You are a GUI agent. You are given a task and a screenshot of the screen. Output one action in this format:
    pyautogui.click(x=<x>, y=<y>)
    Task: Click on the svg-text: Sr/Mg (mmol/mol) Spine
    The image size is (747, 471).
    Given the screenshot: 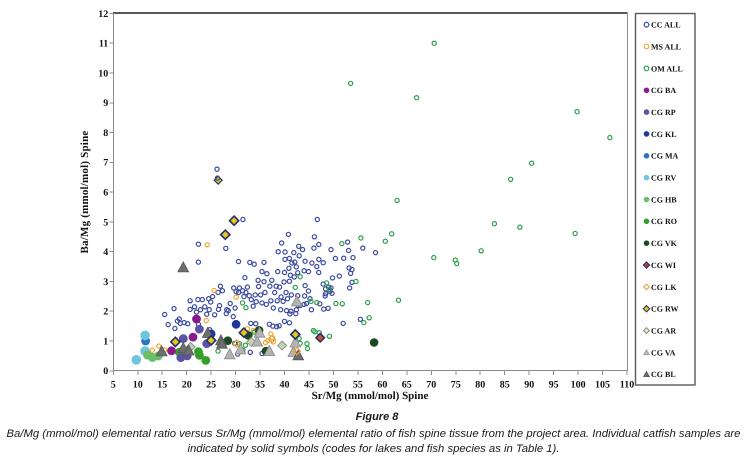 What is the action you would take?
    pyautogui.click(x=370, y=396)
    